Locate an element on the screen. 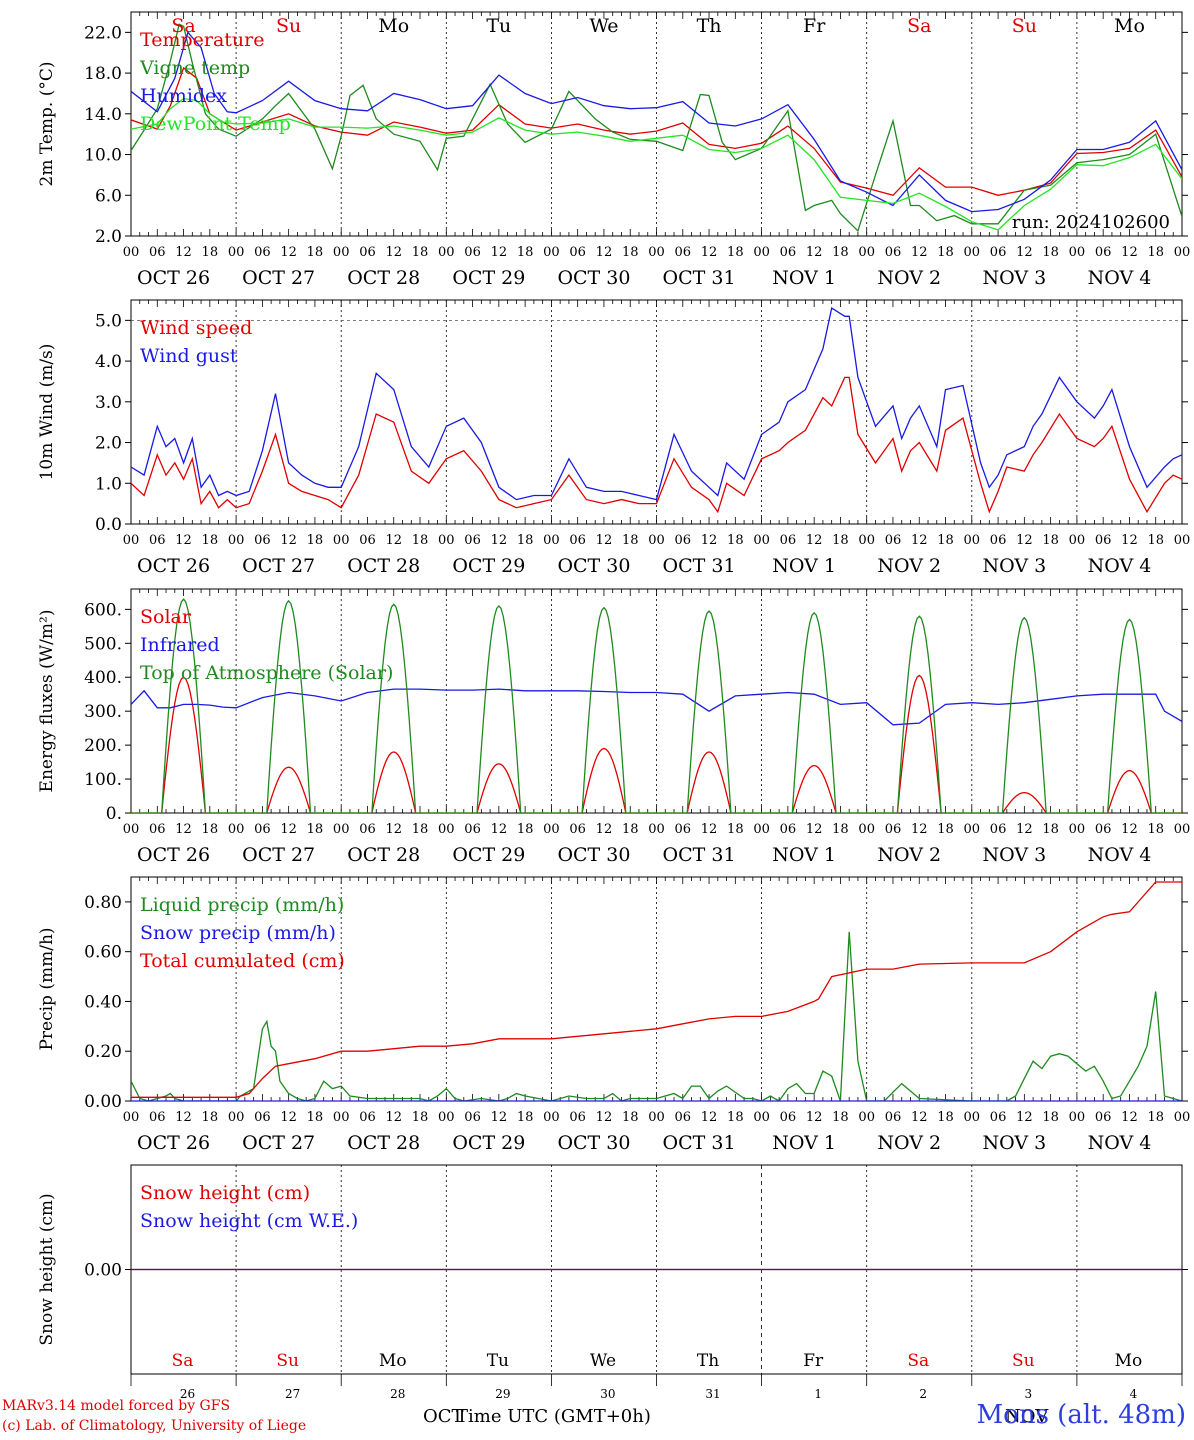 Image resolution: width=1194 pixels, height=1440 pixels. y-tick-label: 0. is located at coordinates (114, 814).